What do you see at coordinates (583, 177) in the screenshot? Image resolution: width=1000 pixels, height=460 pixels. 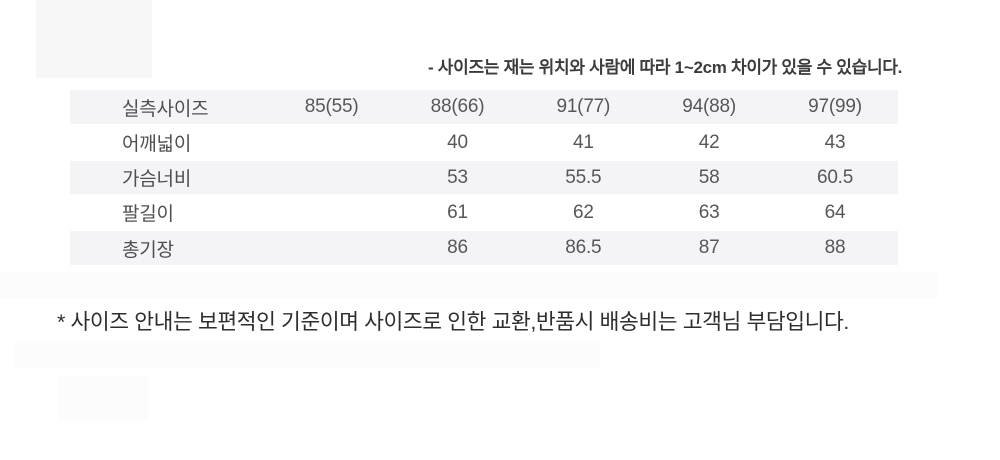 I see `size-cell: 55.5` at bounding box center [583, 177].